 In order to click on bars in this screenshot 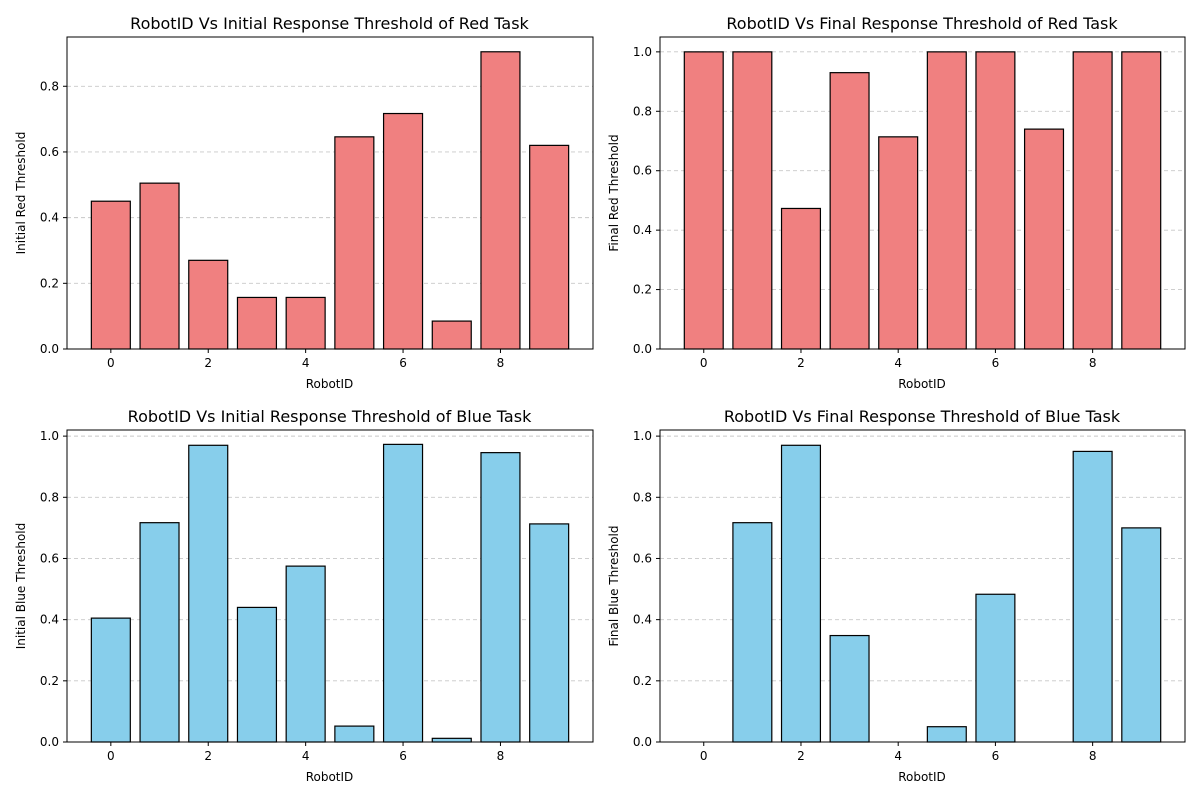, I will do `click(947, 593)`.